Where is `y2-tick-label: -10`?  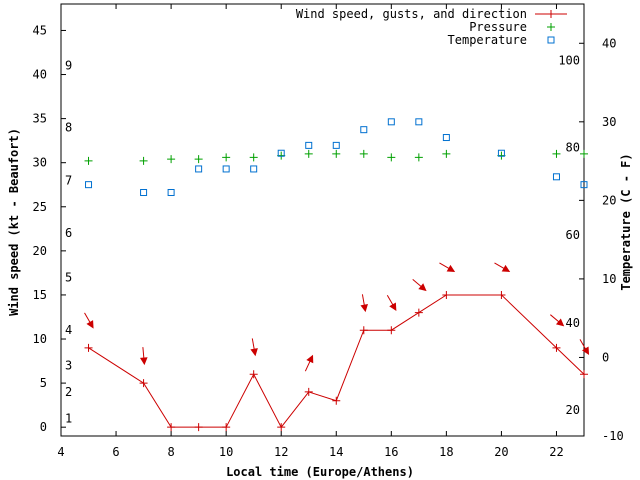
y2-tick-label: -10 is located at coordinates (613, 436).